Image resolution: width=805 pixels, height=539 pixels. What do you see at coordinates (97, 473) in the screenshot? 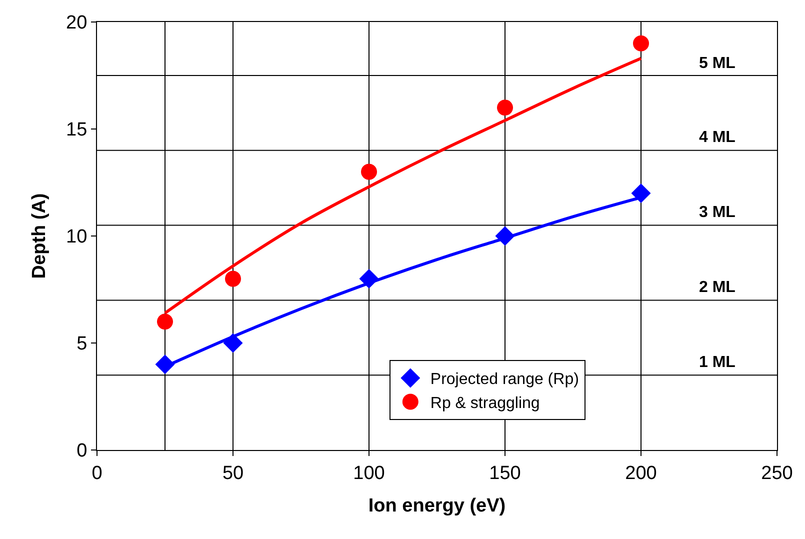
I see `x-tick-label: 0` at bounding box center [97, 473].